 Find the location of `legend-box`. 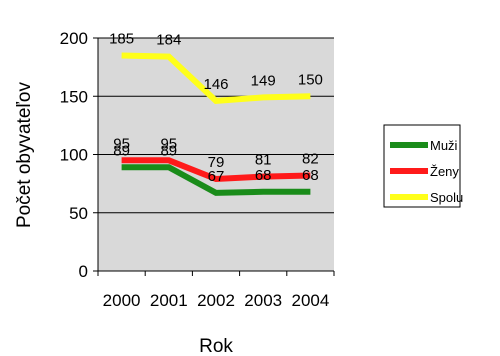

legend-box is located at coordinates (422, 166).